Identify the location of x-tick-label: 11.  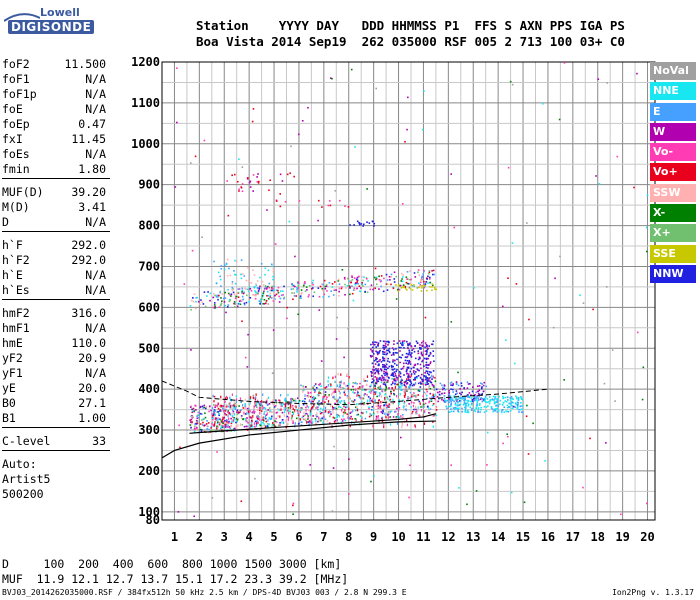
(423, 537).